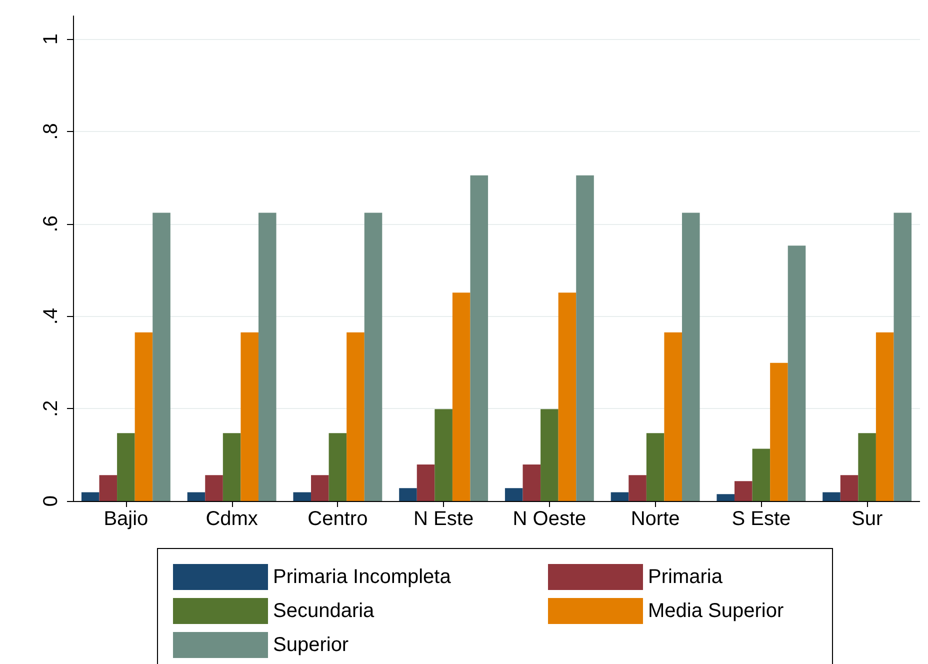 The width and height of the screenshot is (928, 664). What do you see at coordinates (324, 611) in the screenshot?
I see `legend-label: Secundaria` at bounding box center [324, 611].